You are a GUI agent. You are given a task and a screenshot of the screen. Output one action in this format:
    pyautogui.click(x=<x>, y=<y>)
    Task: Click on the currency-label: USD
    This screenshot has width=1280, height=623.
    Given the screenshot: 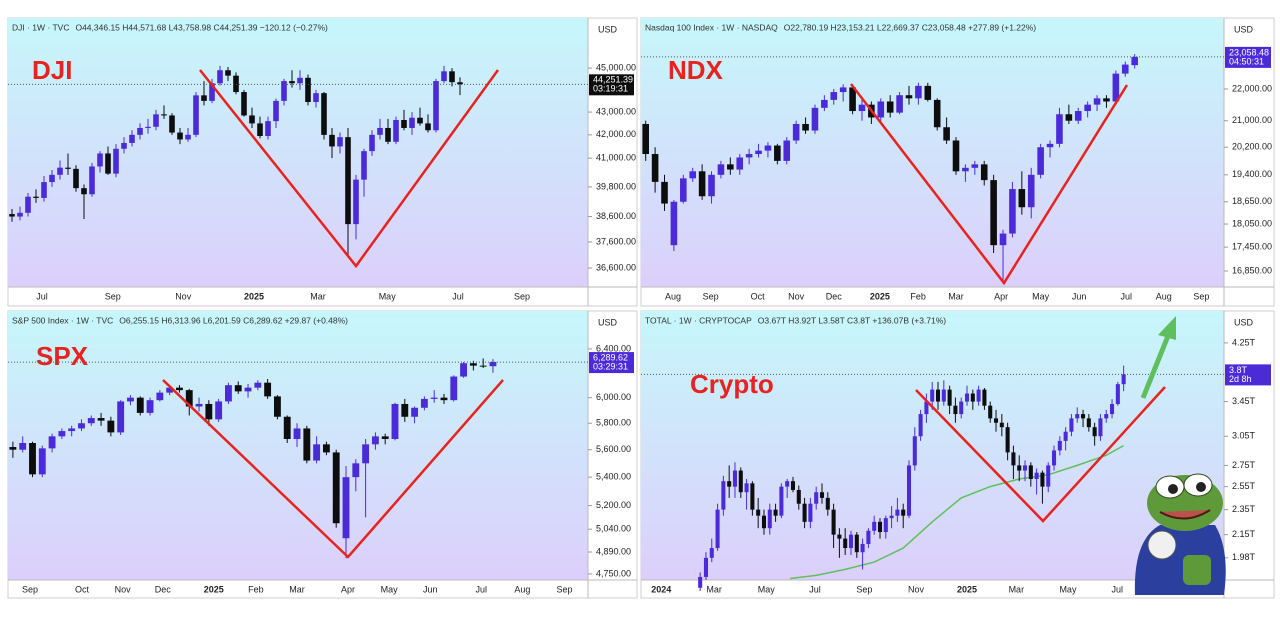 What is the action you would take?
    pyautogui.click(x=608, y=322)
    